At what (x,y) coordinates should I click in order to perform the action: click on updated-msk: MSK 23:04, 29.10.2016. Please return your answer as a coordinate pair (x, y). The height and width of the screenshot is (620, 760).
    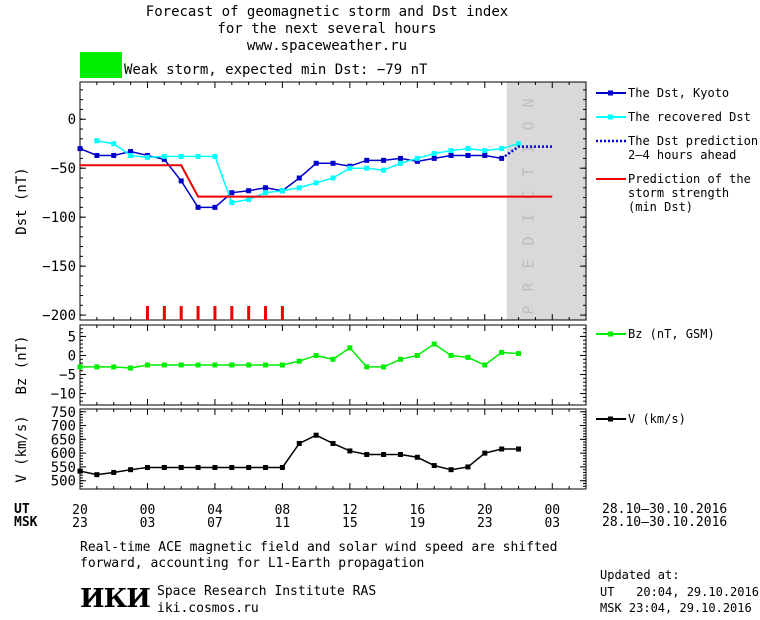
    Looking at the image, I should click on (676, 608).